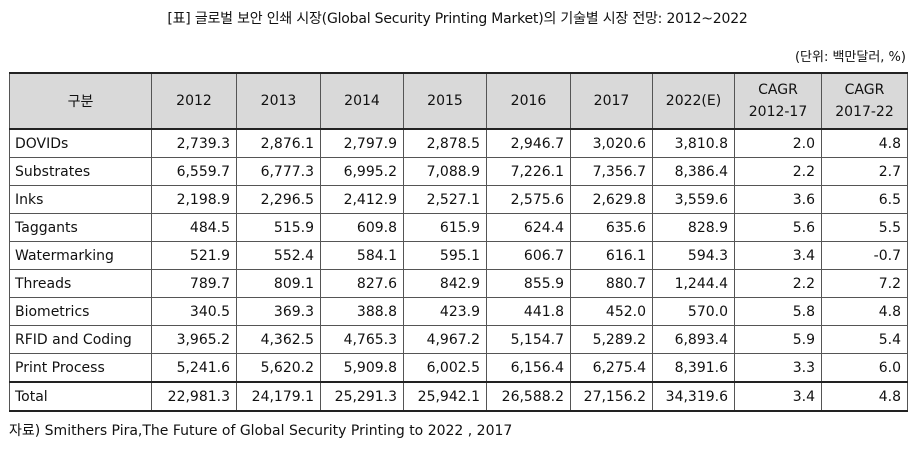  Describe the element at coordinates (693, 227) in the screenshot. I see `value-cell: 828.9` at that location.